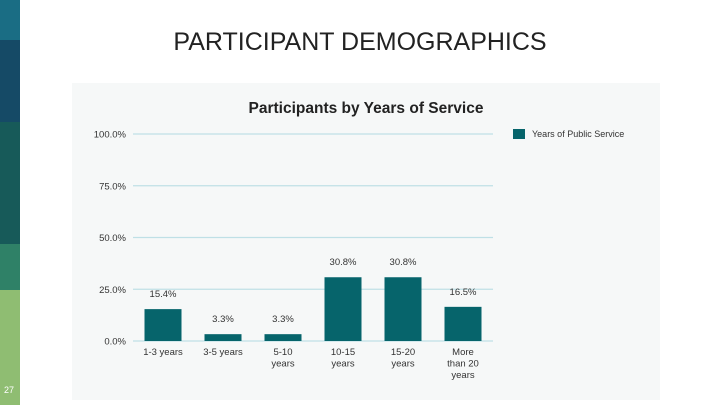 The height and width of the screenshot is (405, 720). I want to click on y-tick-label: 0.0%, so click(115, 342).